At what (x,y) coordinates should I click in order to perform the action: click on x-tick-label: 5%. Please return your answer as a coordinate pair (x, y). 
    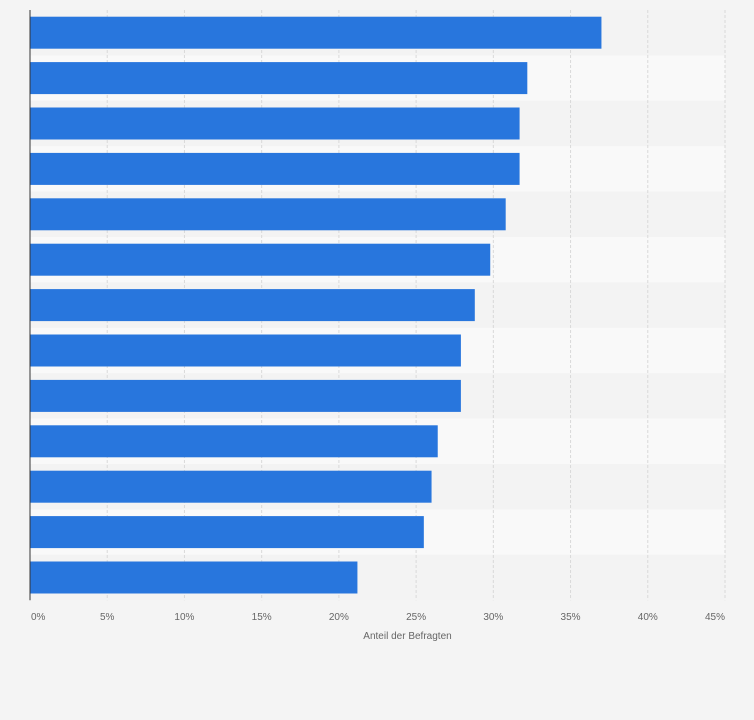
    Looking at the image, I should click on (107, 617).